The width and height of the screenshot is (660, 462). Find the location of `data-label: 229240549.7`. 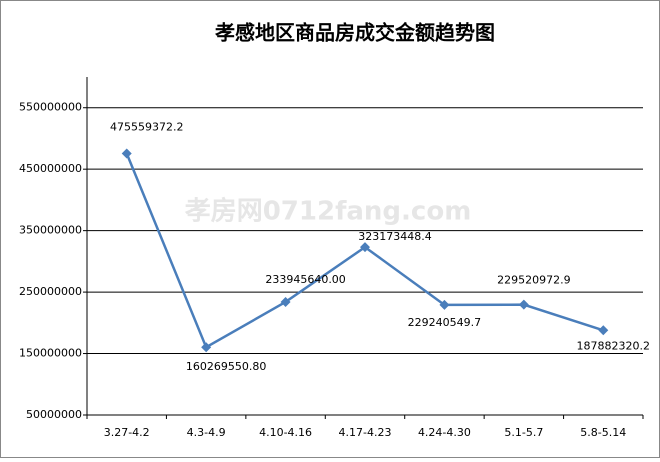

data-label: 229240549.7 is located at coordinates (444, 322).